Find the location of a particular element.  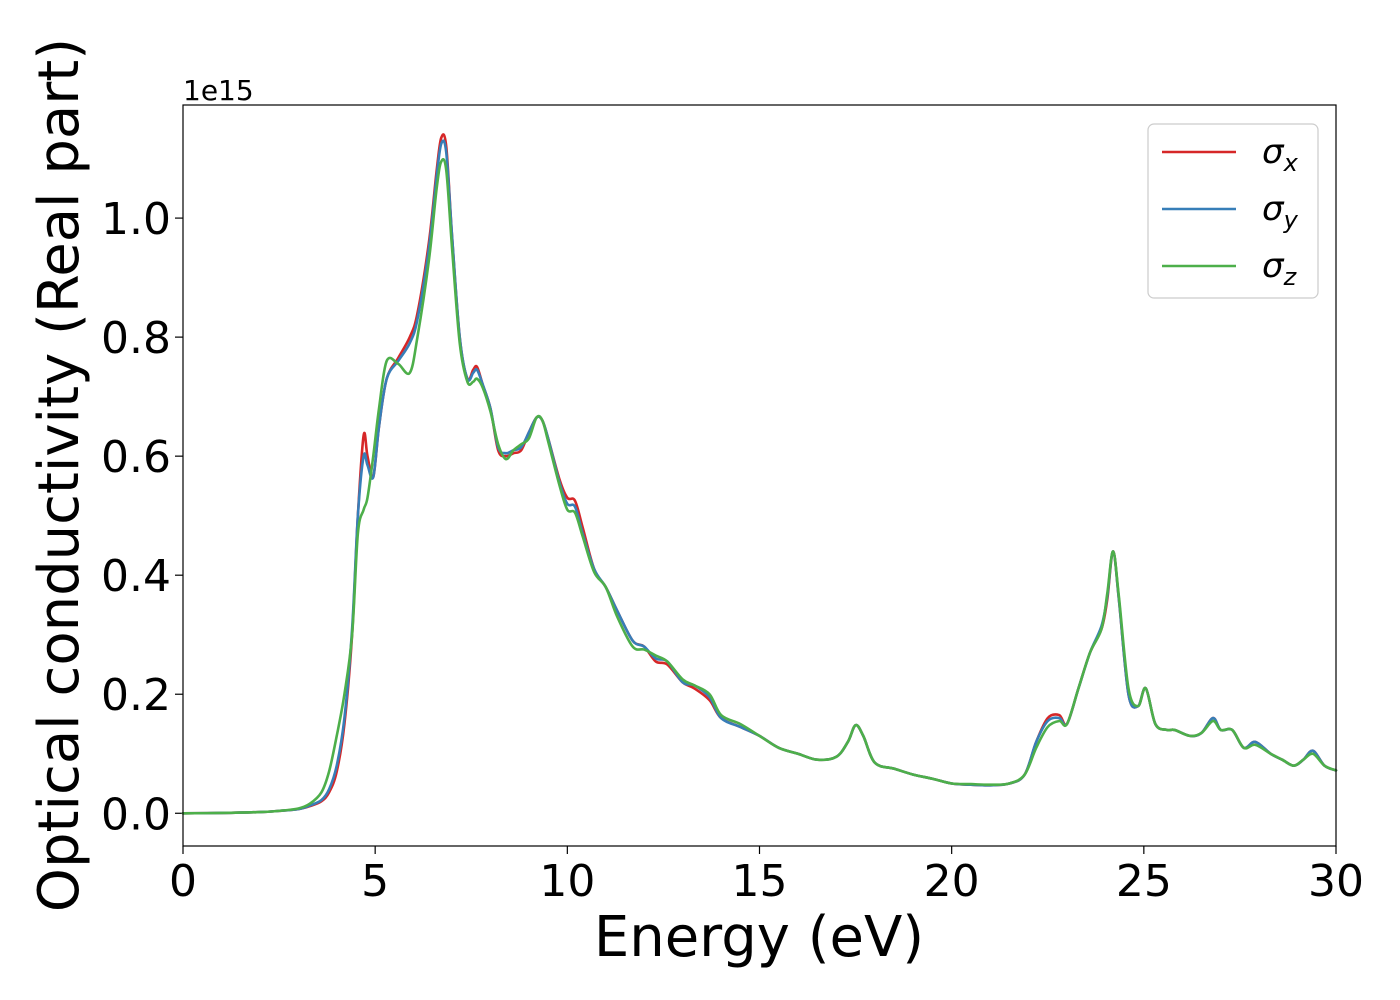

y-axis-ticks: 0.0 0.2 0.4 0.6 0.8 1.0 is located at coordinates (142, 517).